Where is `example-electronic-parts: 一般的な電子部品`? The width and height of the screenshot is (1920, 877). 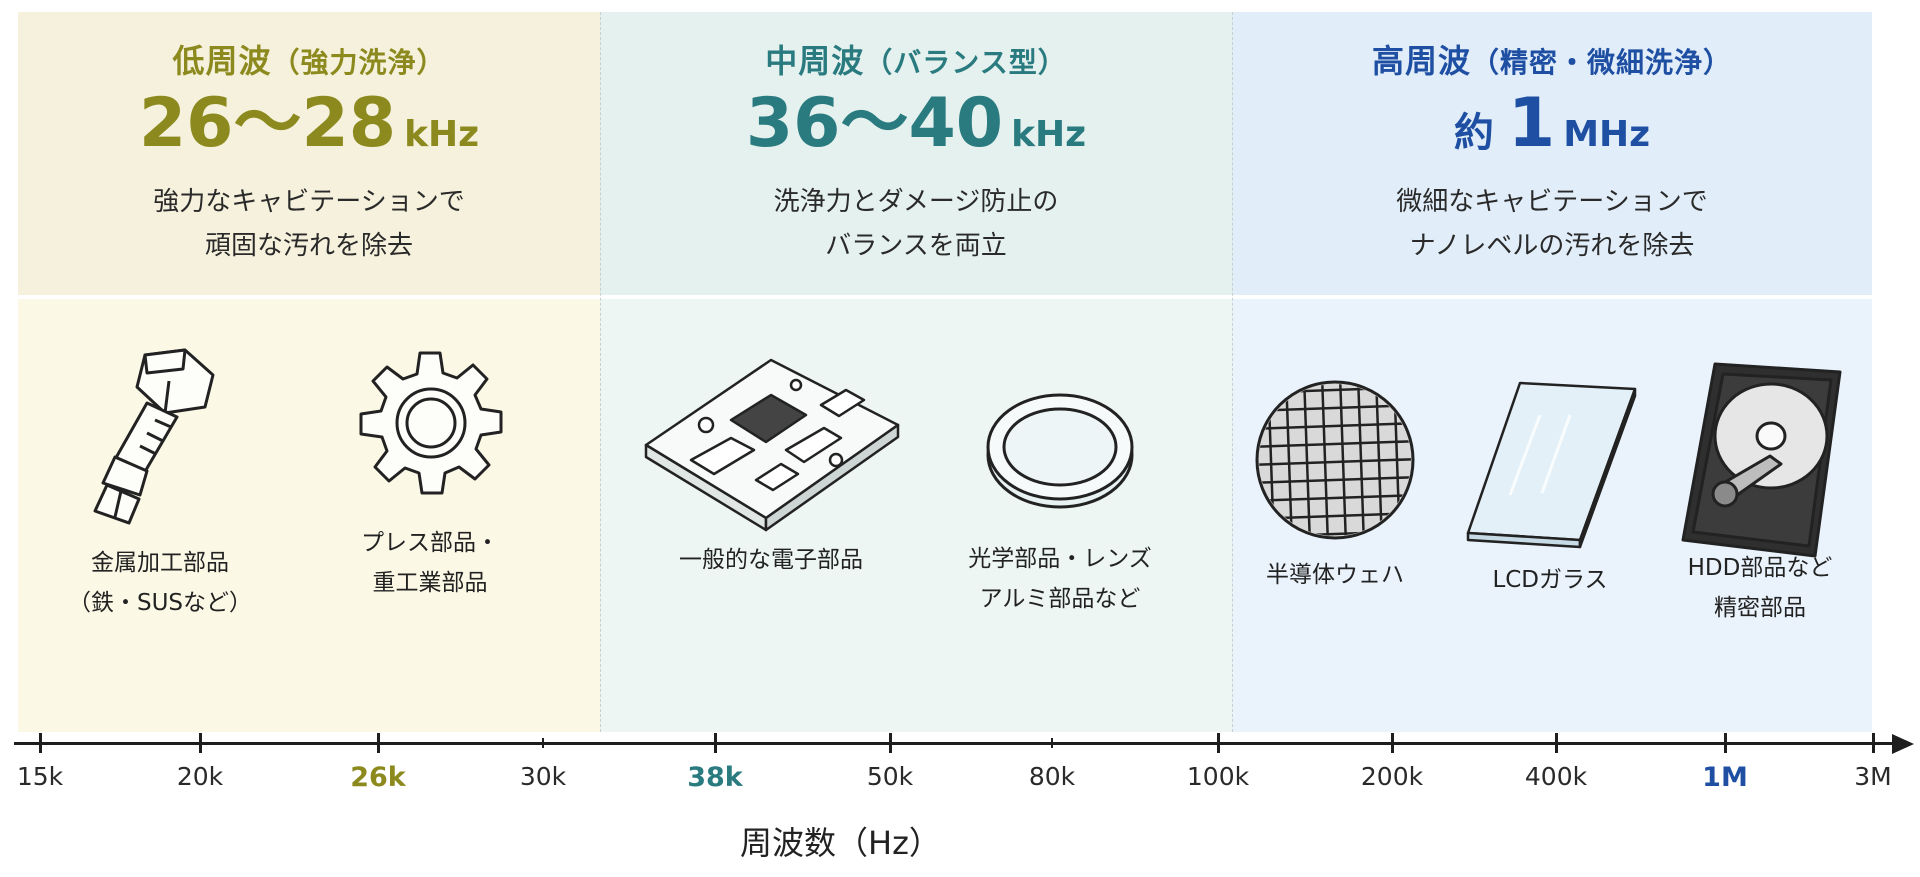 example-electronic-parts: 一般的な電子部品 is located at coordinates (771, 465).